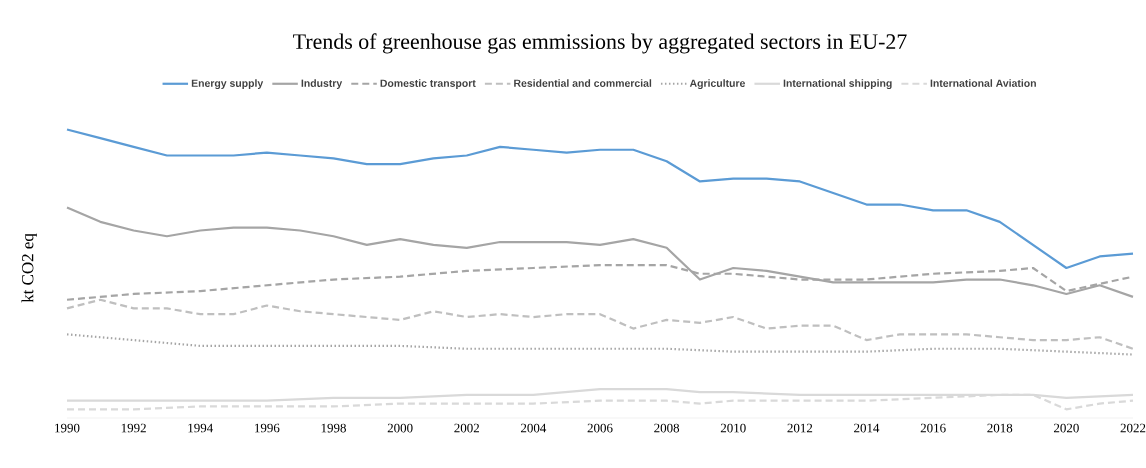 The height and width of the screenshot is (468, 1146). What do you see at coordinates (867, 428) in the screenshot?
I see `x-tick-label: 2014` at bounding box center [867, 428].